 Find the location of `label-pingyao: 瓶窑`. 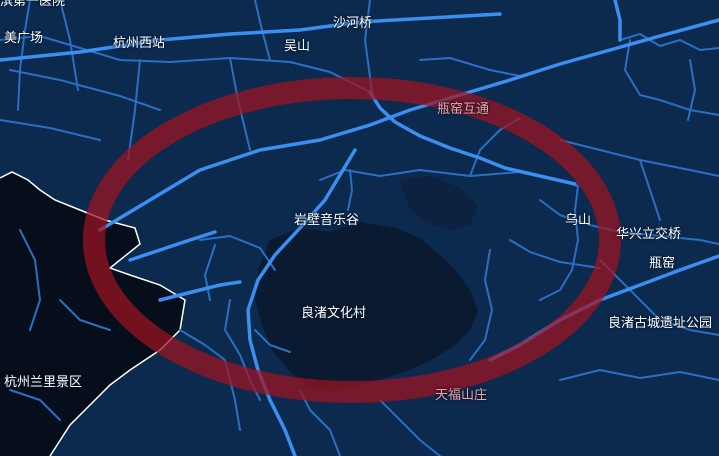

label-pingyao: 瓶窑 is located at coordinates (662, 263).